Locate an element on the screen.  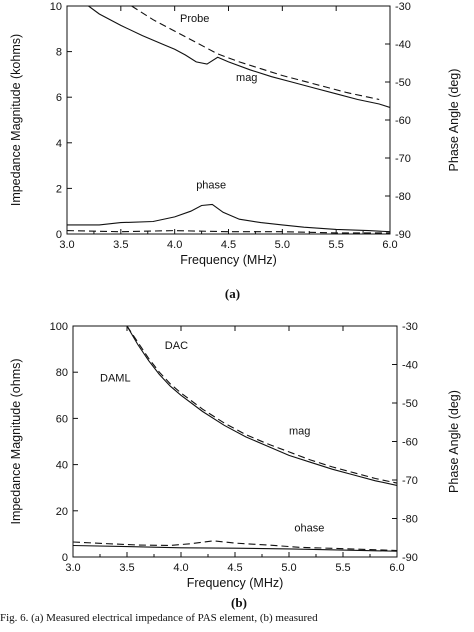
y-tick-label: 100 is located at coordinates (59, 327).